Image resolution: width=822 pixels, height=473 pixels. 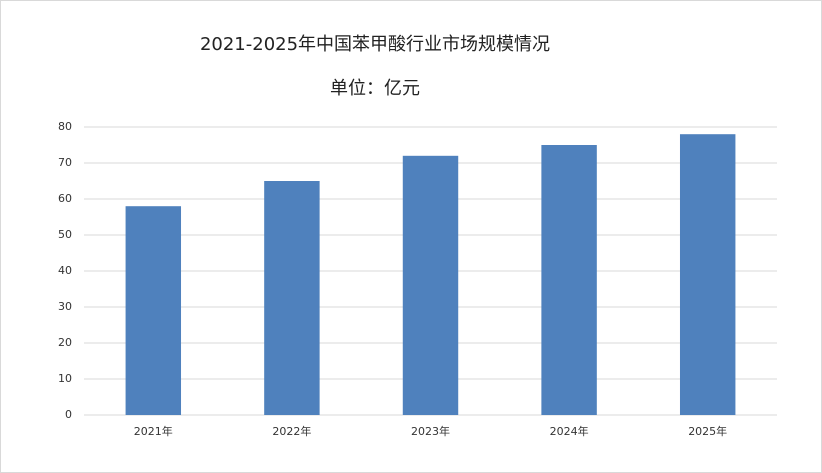 What do you see at coordinates (707, 431) in the screenshot?
I see `x-tick-label: 2025年` at bounding box center [707, 431].